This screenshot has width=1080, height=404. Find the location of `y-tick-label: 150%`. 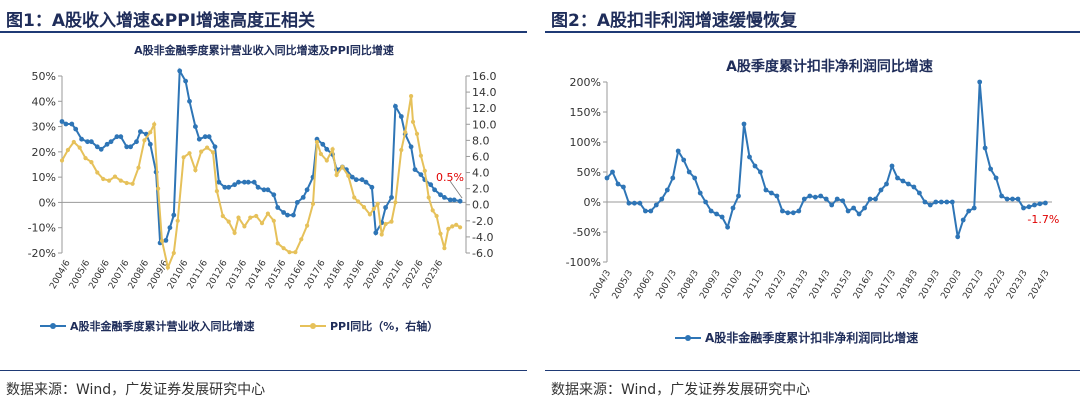

y-tick-label: 150% is located at coordinates (585, 112).